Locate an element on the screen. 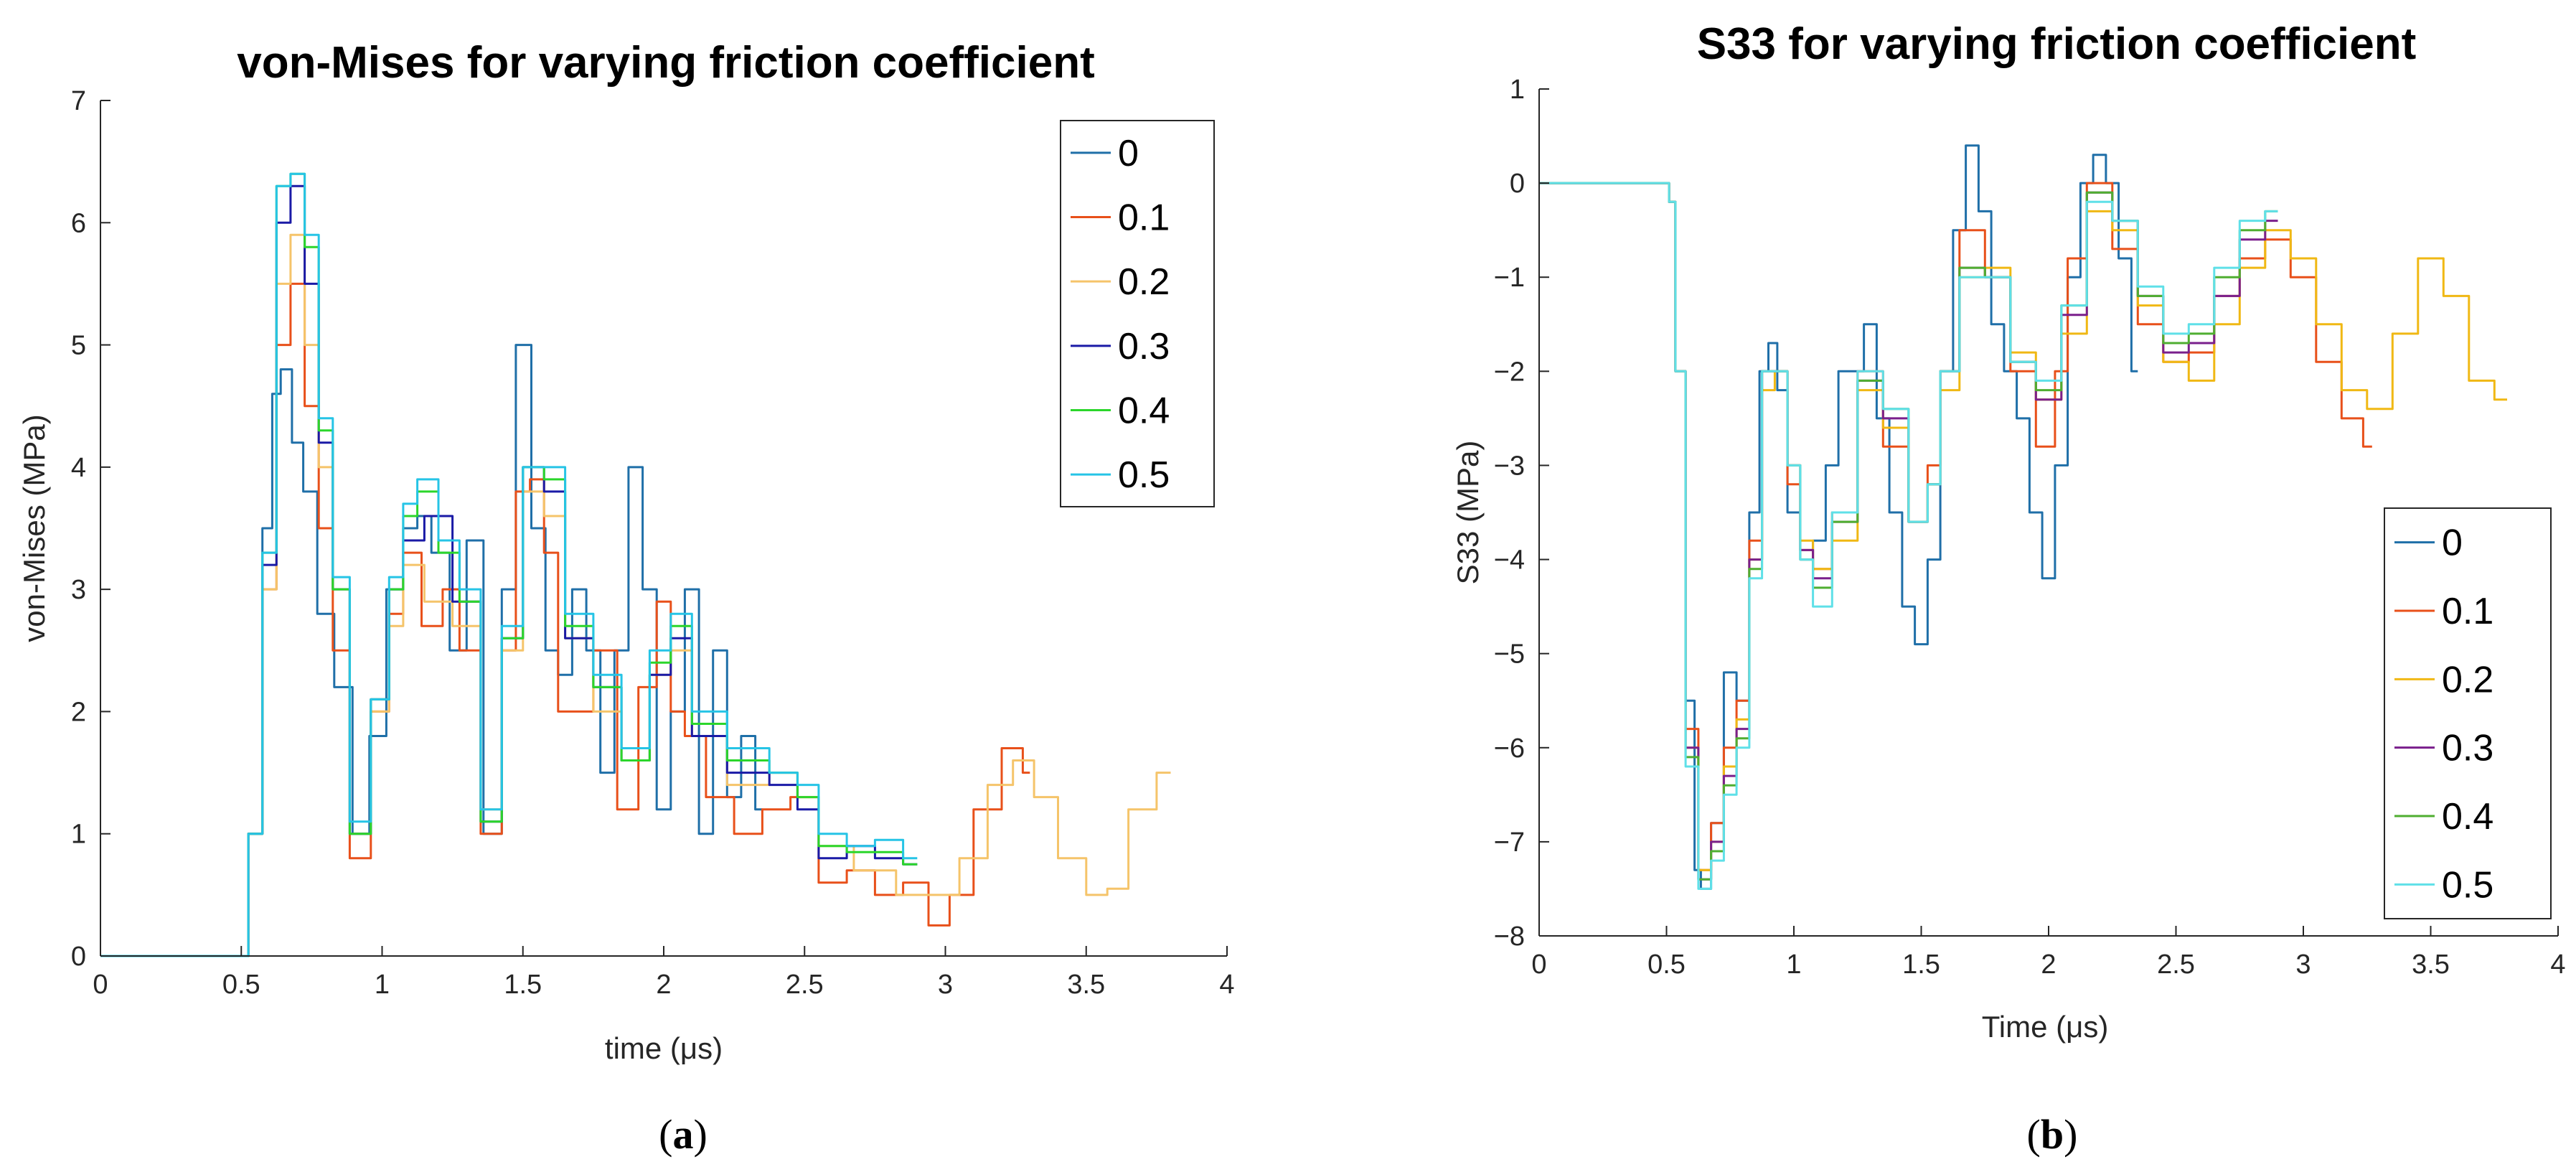 The height and width of the screenshot is (1167, 2576). chart-a-x-tick-label: 2 is located at coordinates (663, 985).